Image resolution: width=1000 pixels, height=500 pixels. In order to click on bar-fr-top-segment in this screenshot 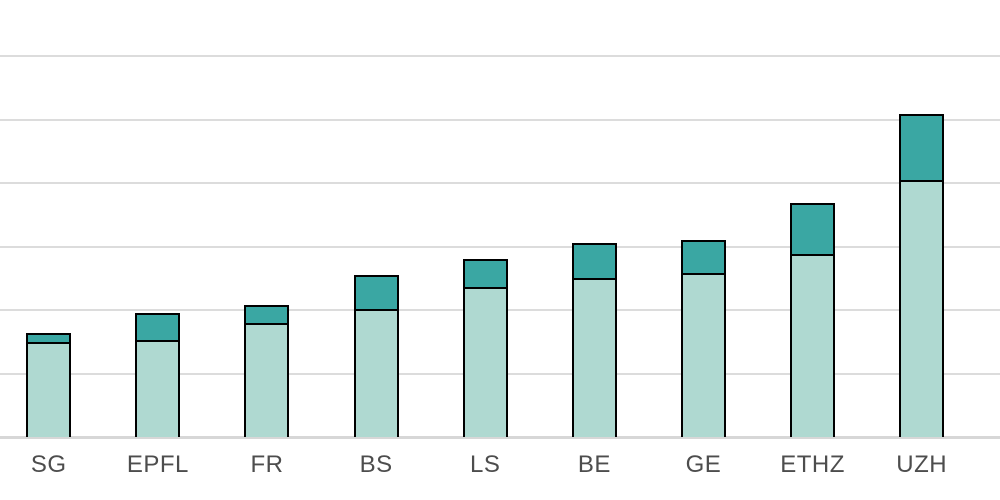, I will do `click(267, 315)`.